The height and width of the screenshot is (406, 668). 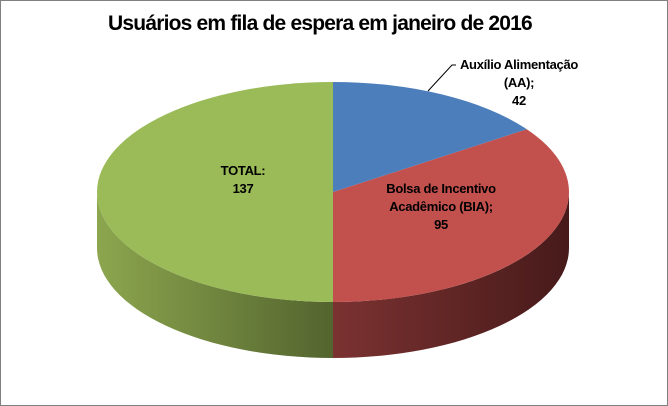 I want to click on pie-slice-aa, so click(x=430, y=137).